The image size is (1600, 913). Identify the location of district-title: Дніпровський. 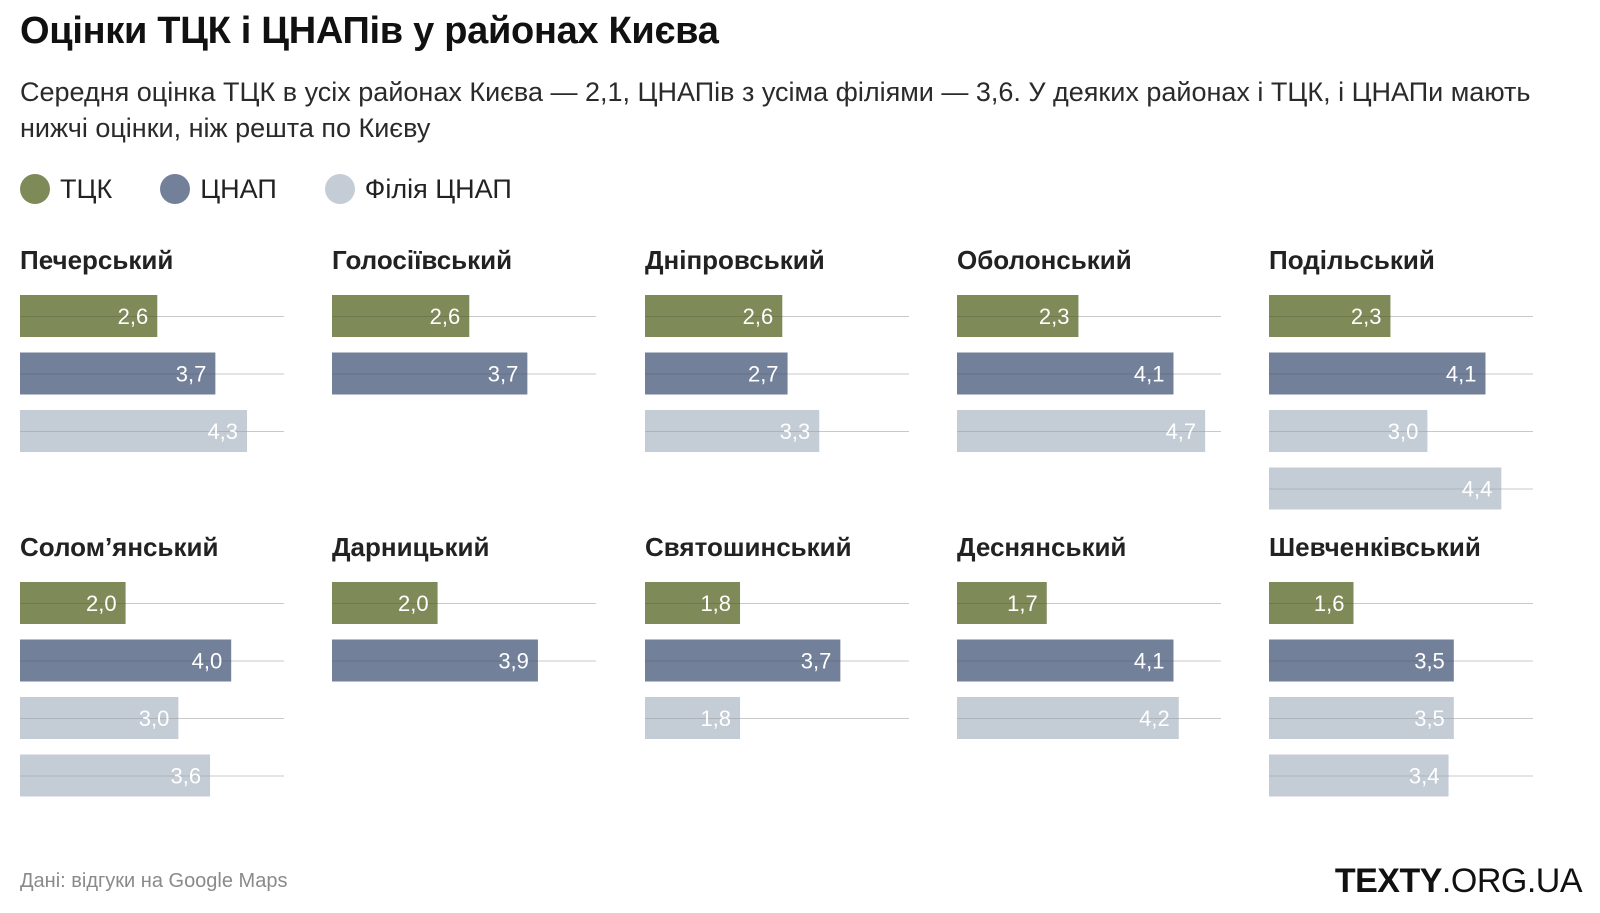
(735, 260).